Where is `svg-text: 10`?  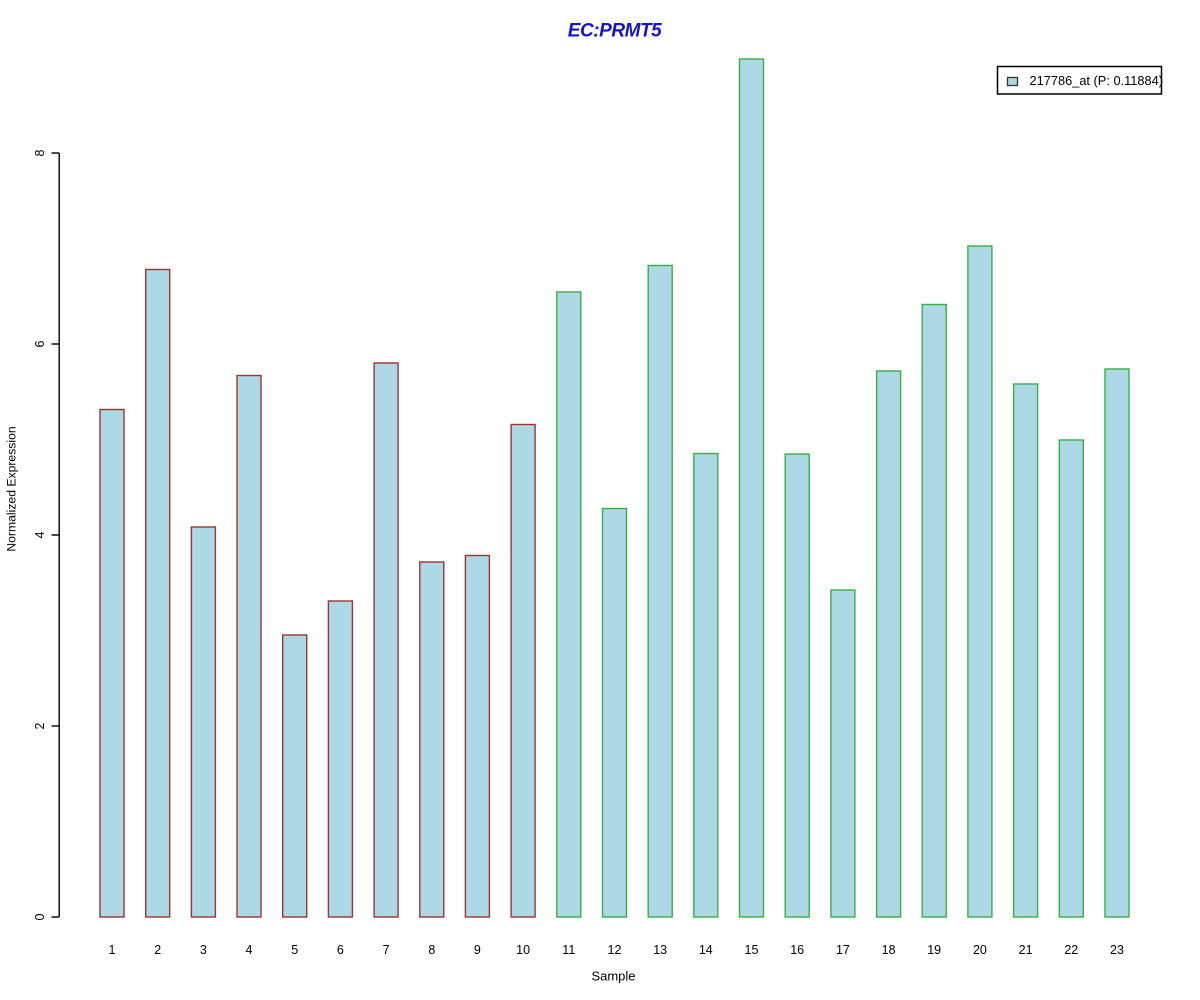 svg-text: 10 is located at coordinates (523, 950).